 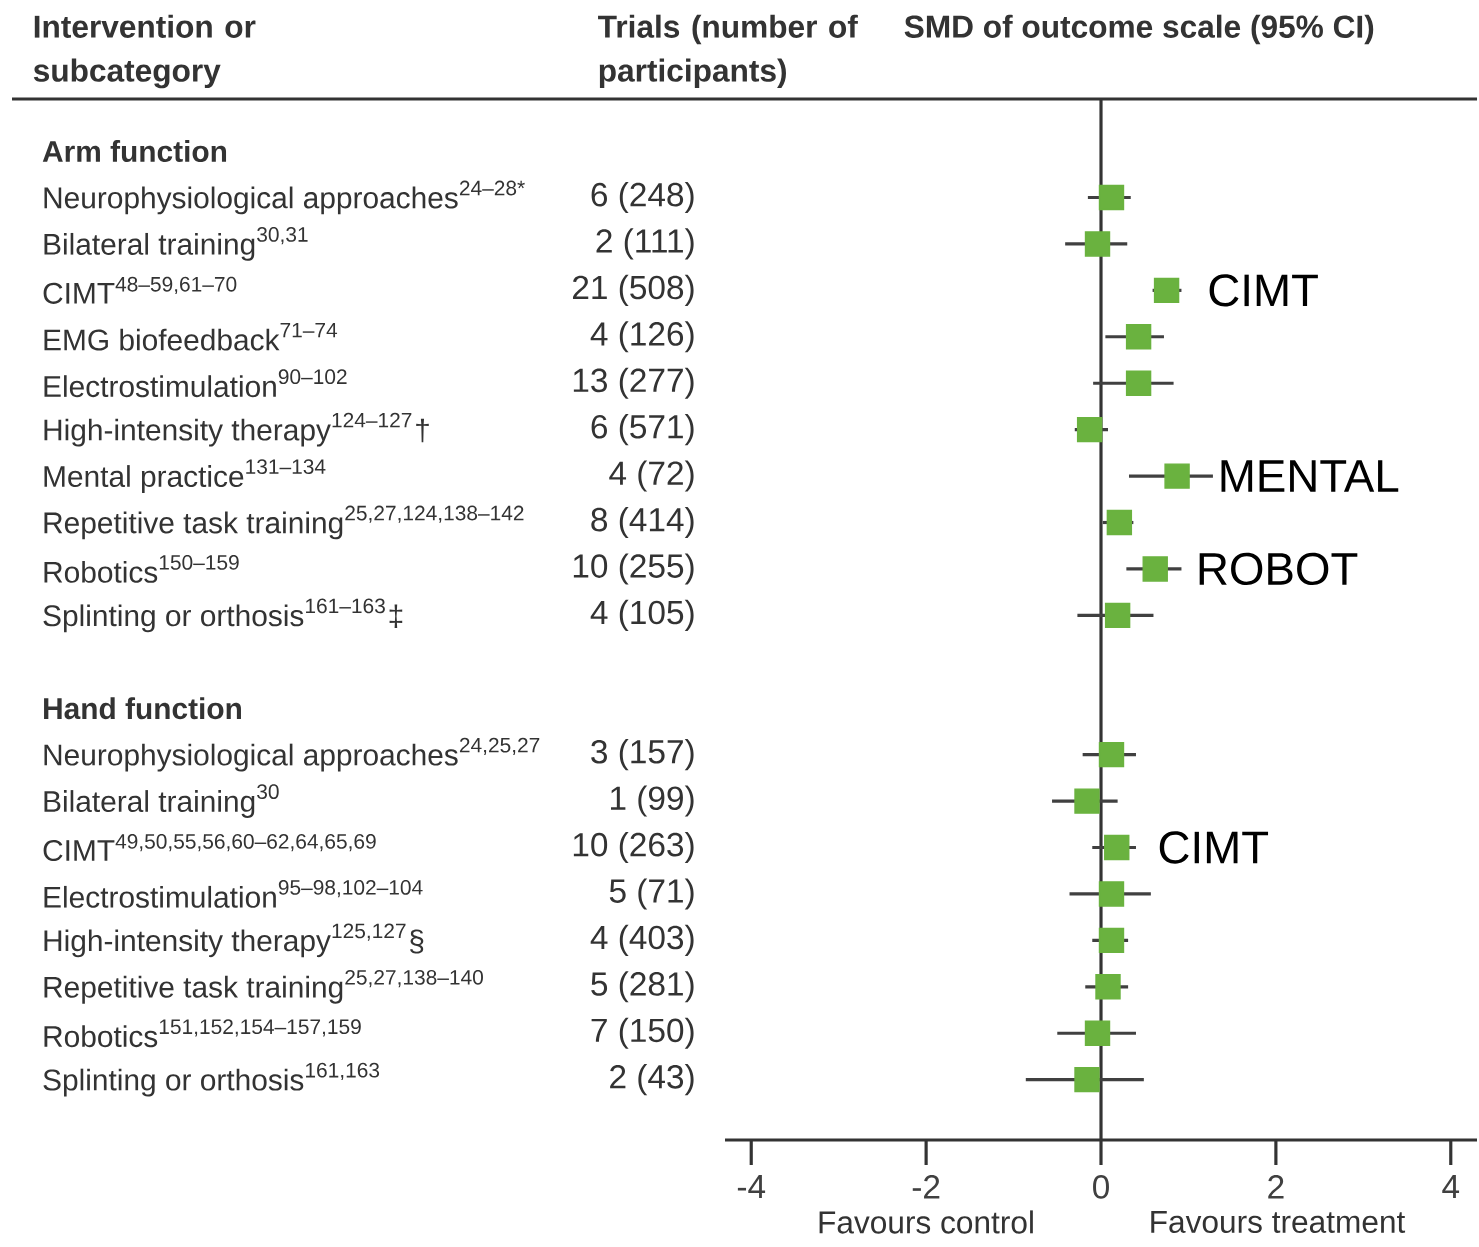 I want to click on text: 1 (99), so click(x=652, y=801).